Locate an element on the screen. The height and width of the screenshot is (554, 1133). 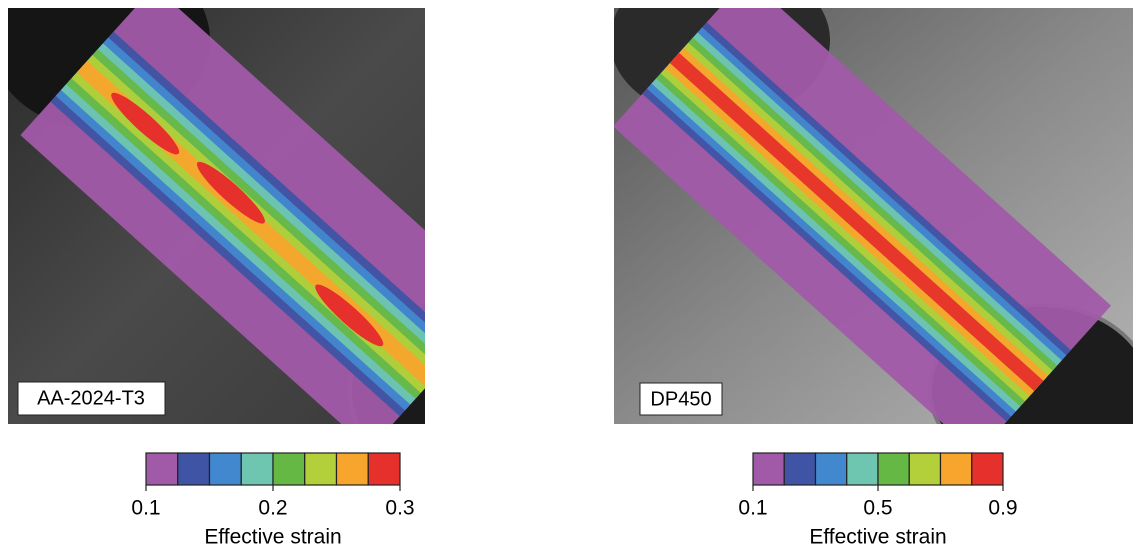
tick-label: 0.2 is located at coordinates (272, 508).